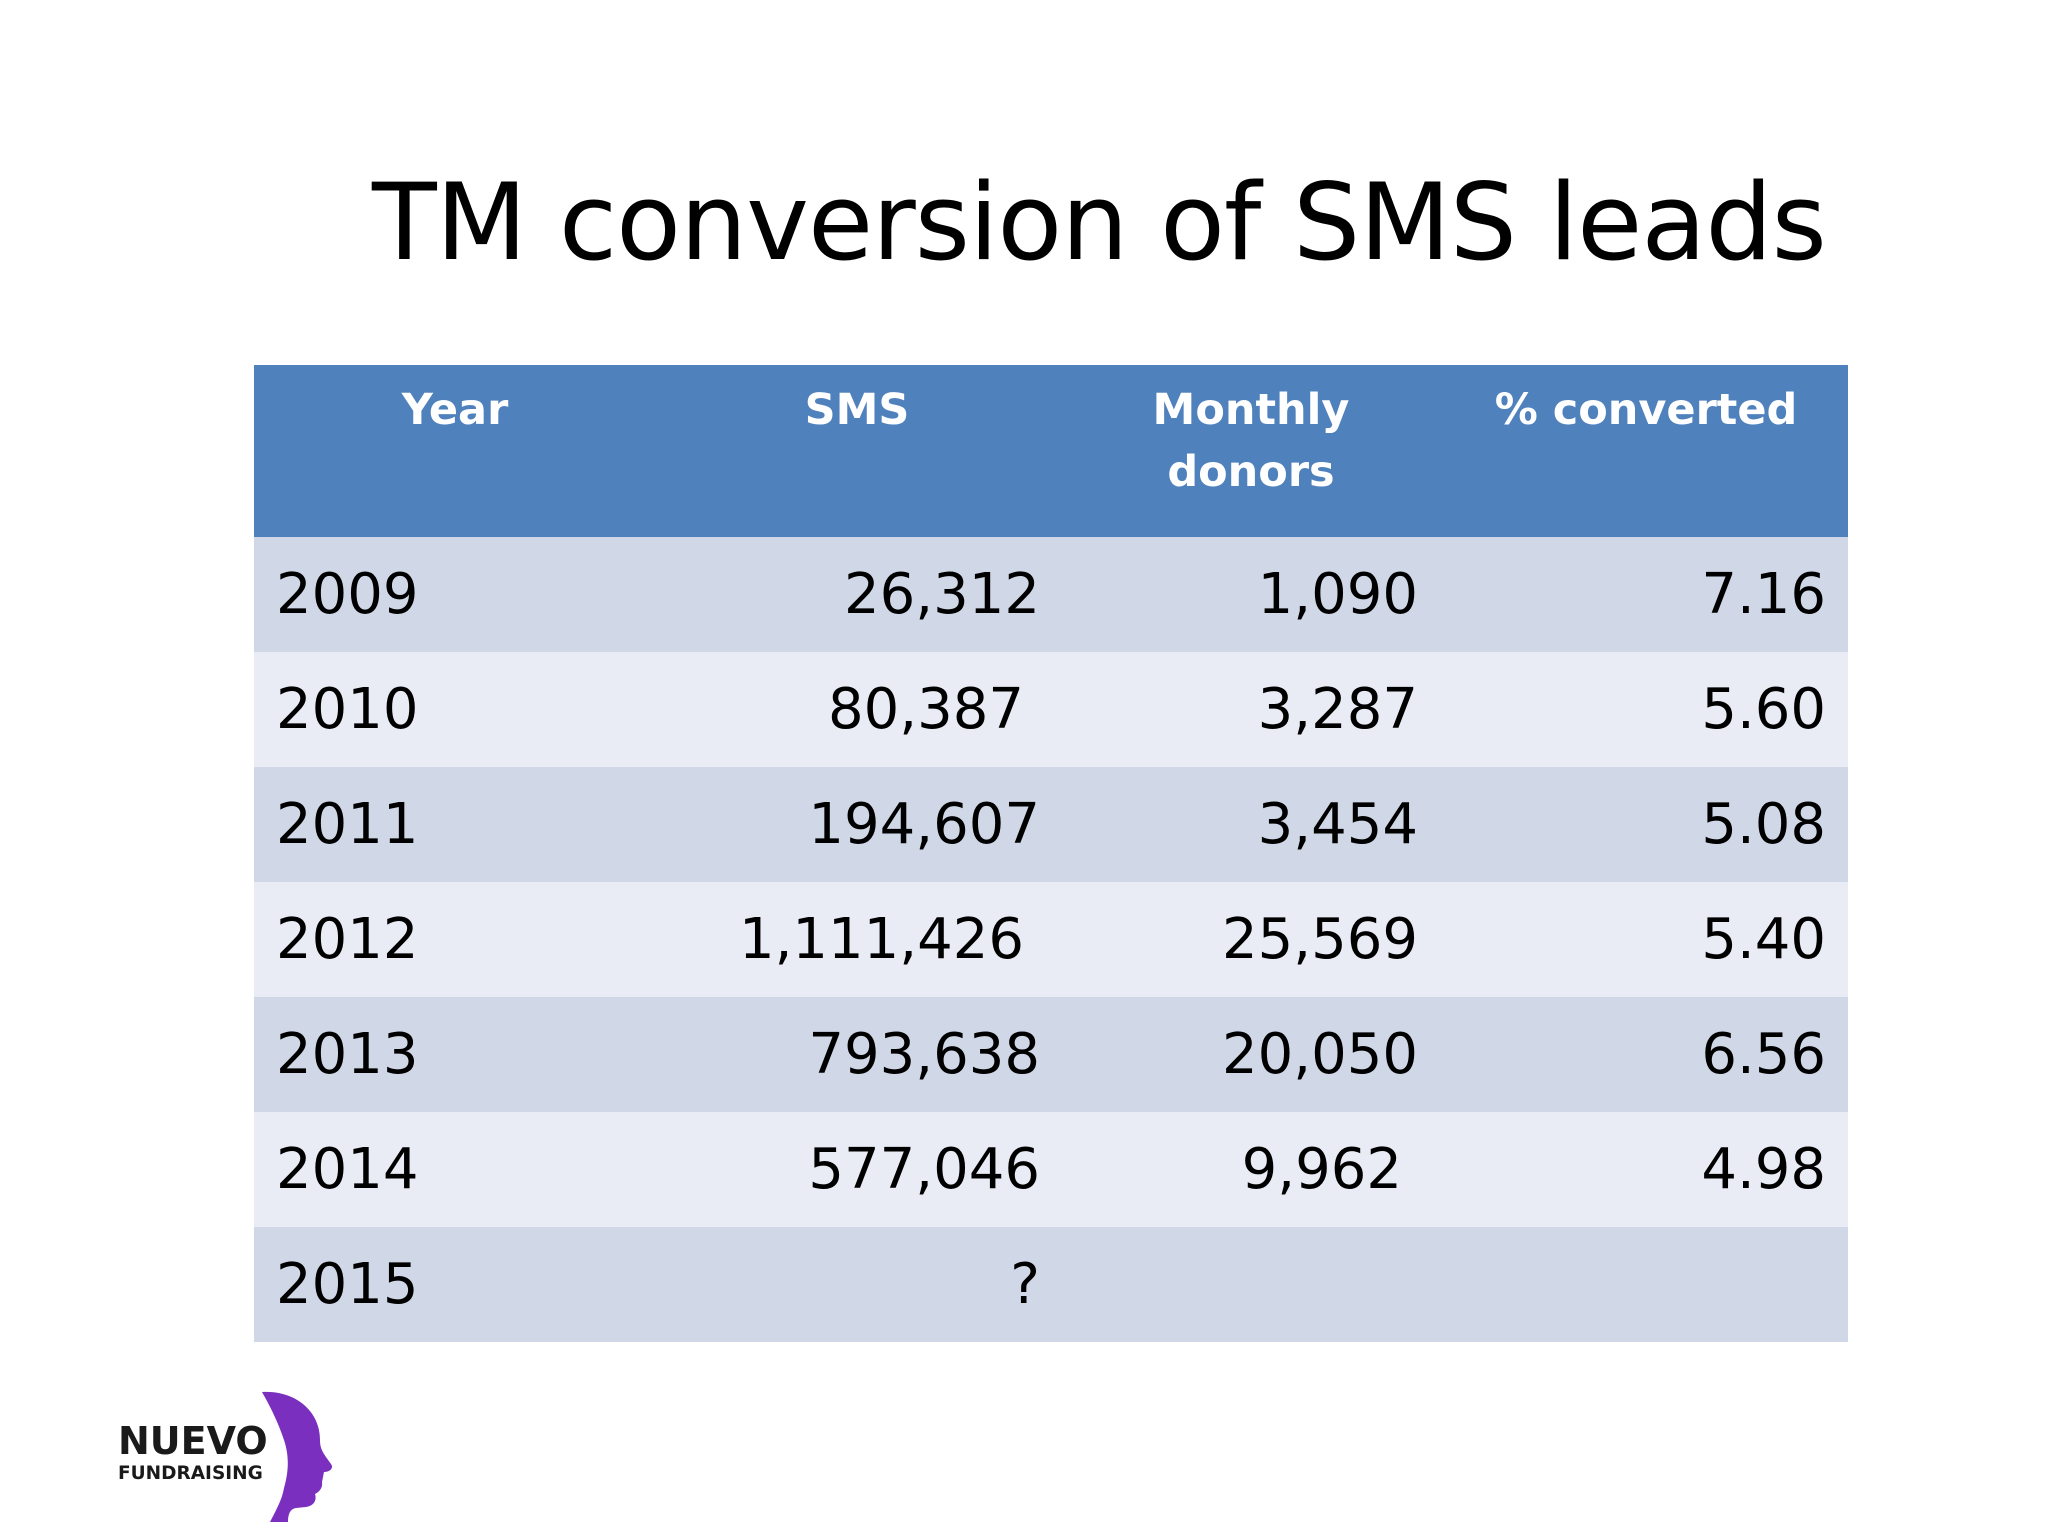 The image size is (2048, 1536). I want to click on cell-percent-converted: 5.40, so click(1763, 939).